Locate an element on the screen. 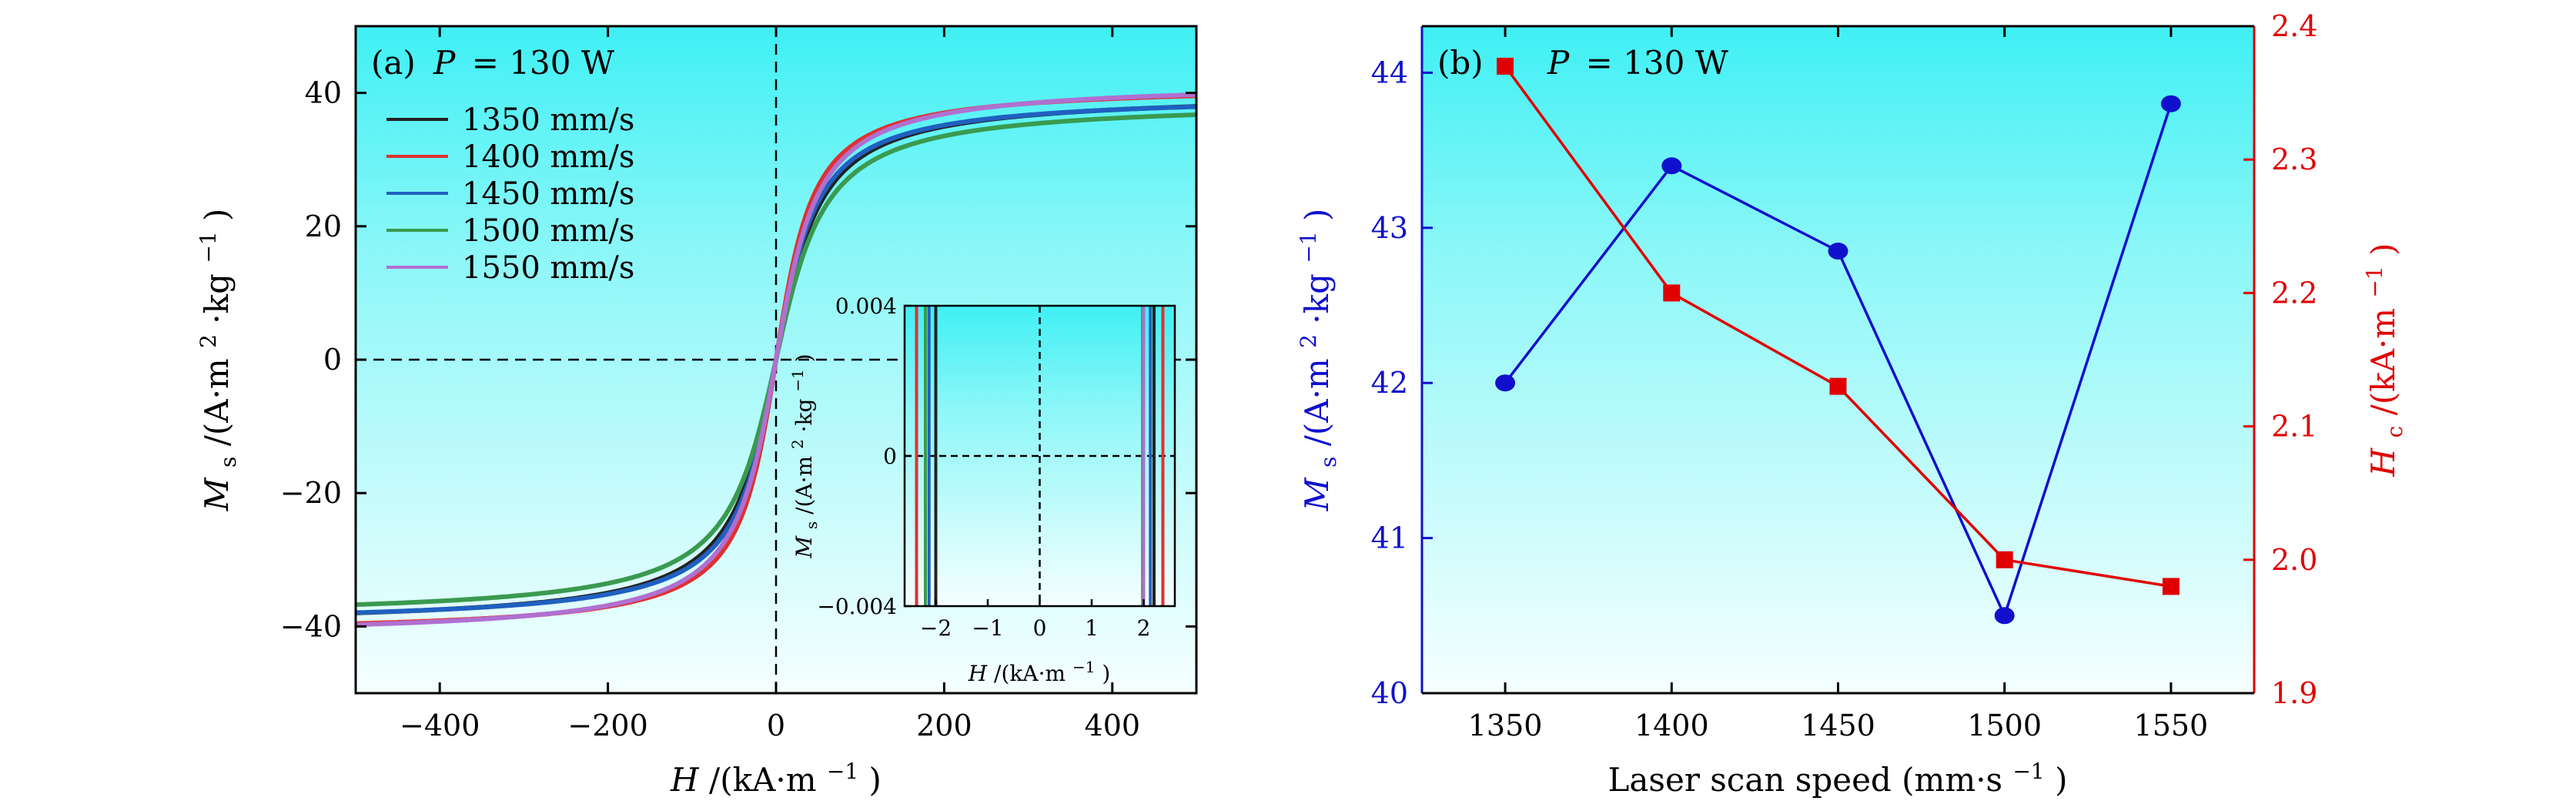 This screenshot has height=811, width=2576. inset-xtick-label-0: −2 is located at coordinates (936, 628).